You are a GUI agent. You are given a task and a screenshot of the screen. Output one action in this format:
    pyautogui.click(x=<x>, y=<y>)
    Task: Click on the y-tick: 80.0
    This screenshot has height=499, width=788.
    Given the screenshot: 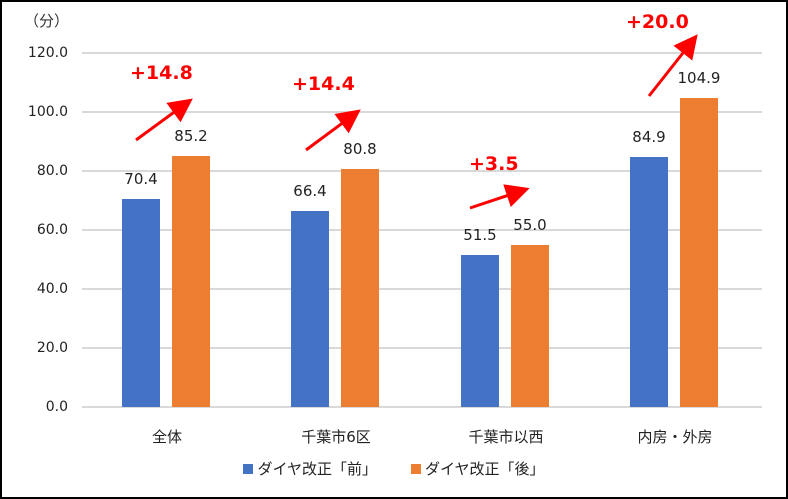 What is the action you would take?
    pyautogui.click(x=52, y=171)
    